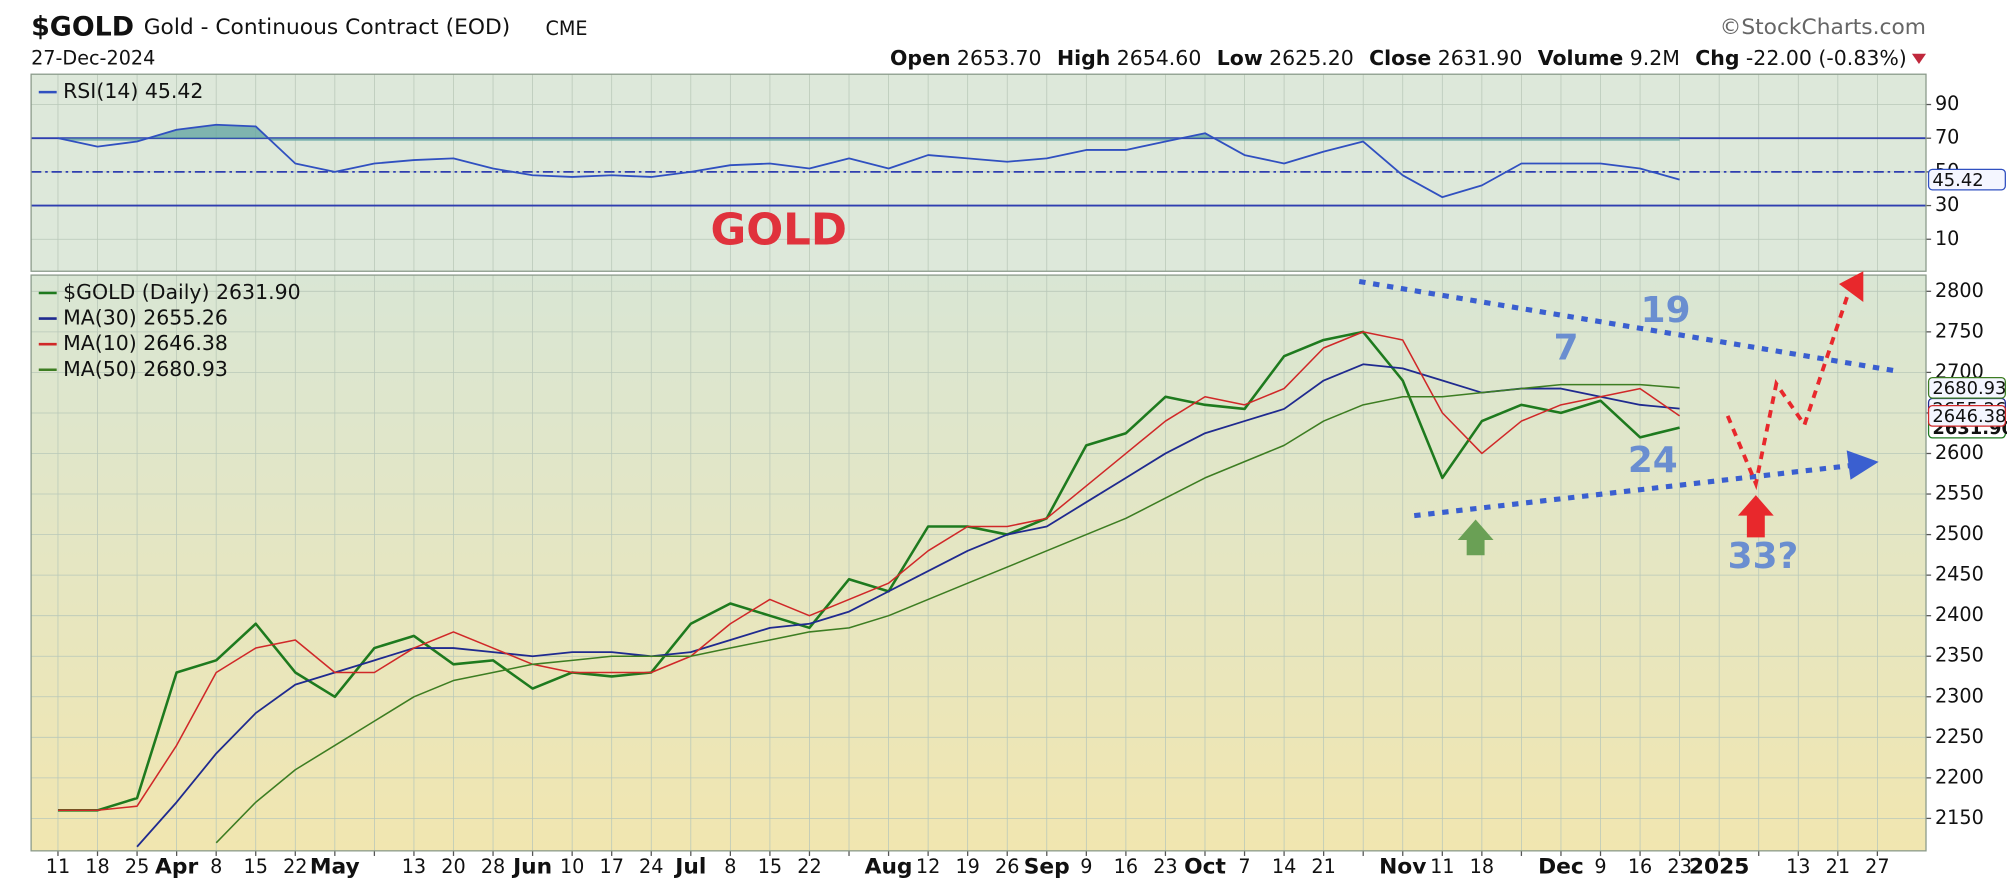 The width and height of the screenshot is (2007, 879). I want to click on quote-label: Chg, so click(1717, 58).